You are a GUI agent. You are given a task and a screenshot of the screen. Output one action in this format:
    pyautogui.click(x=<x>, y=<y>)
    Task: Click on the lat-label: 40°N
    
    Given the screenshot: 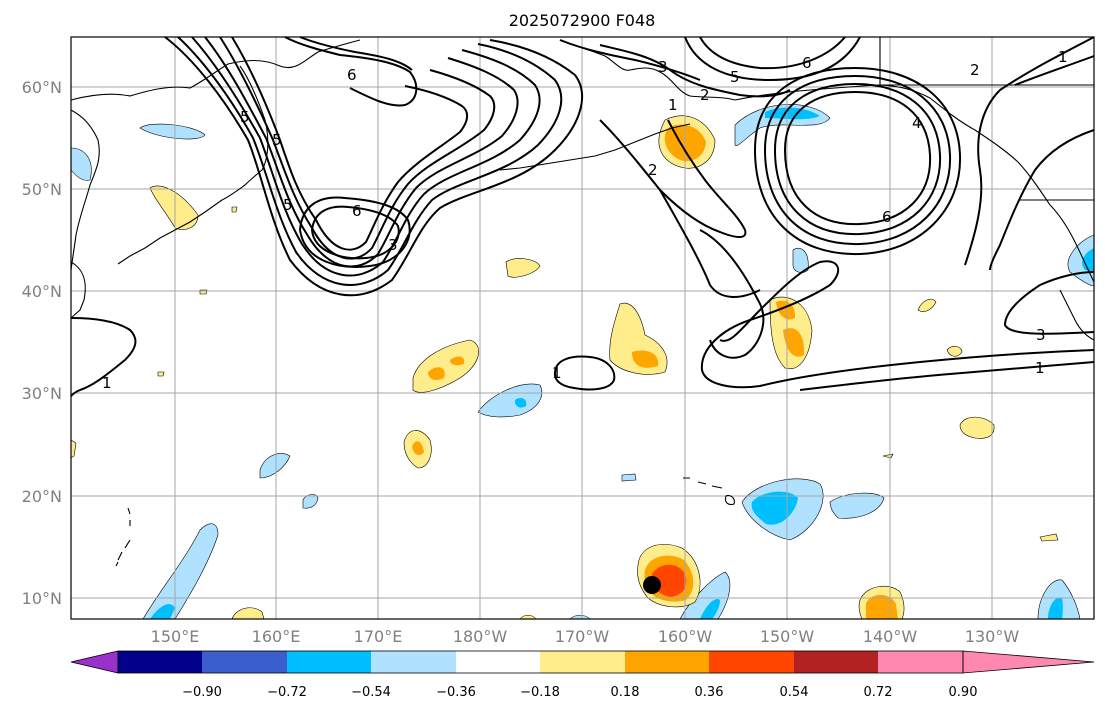 What is the action you would take?
    pyautogui.click(x=42, y=291)
    